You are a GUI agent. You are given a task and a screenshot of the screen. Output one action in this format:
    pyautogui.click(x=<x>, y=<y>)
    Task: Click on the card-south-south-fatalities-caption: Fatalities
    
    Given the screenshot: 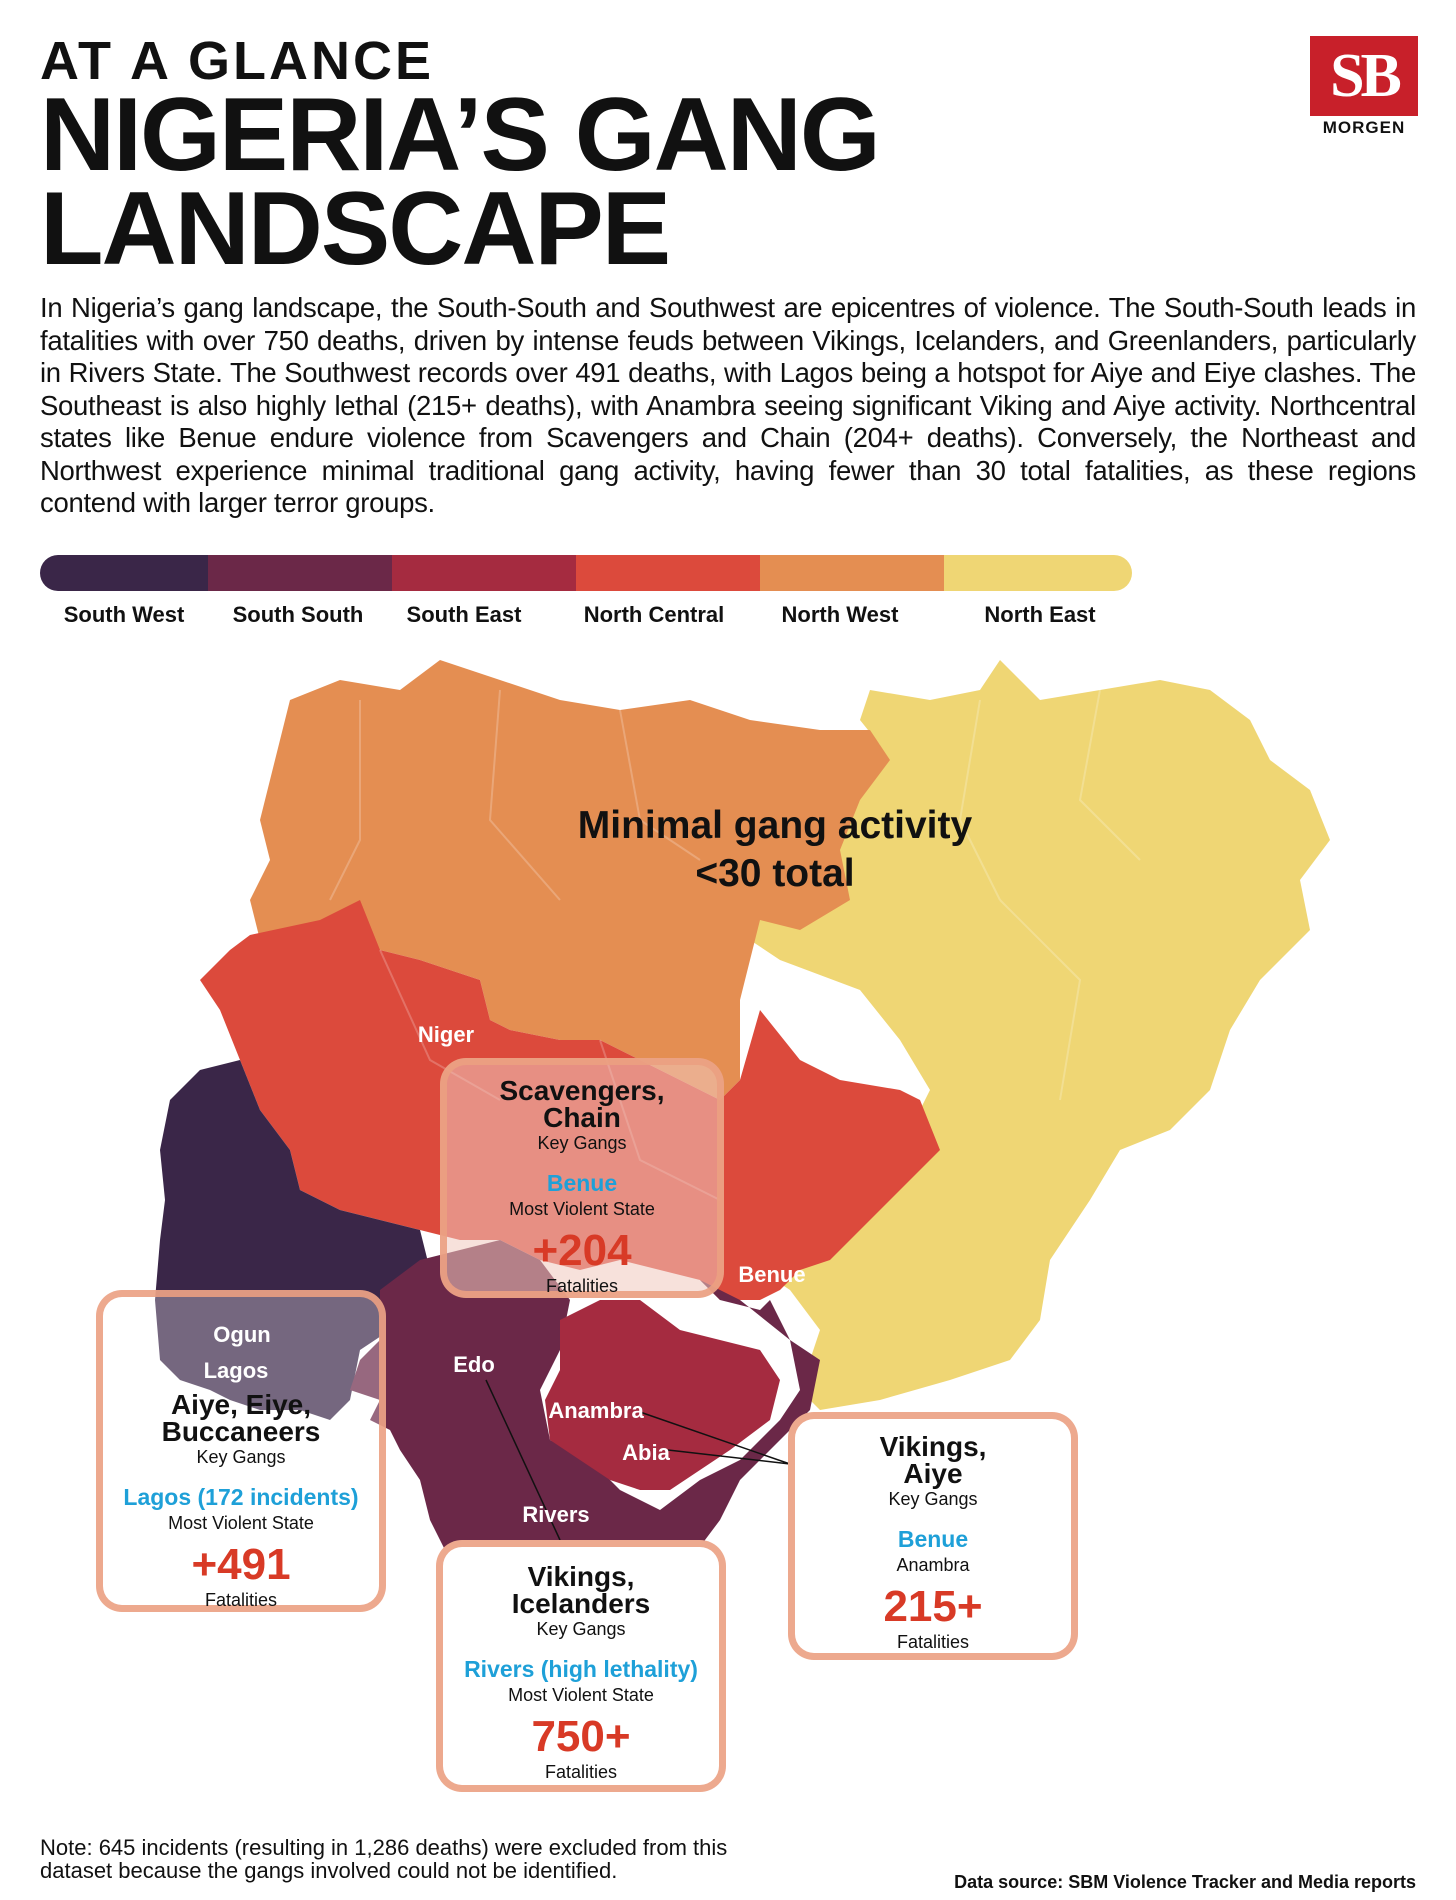 What is the action you would take?
    pyautogui.click(x=581, y=1772)
    